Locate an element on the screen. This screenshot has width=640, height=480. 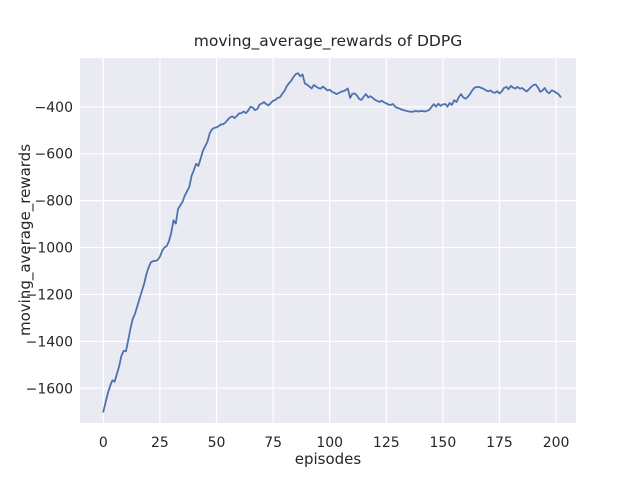
y-tick-label: −600 is located at coordinates (54, 155).